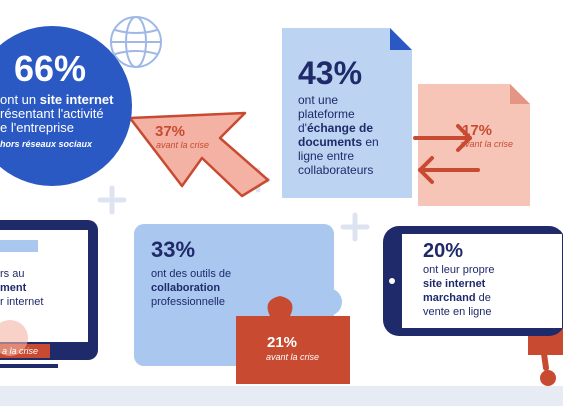 Image resolution: width=563 pixels, height=406 pixels. I want to click on ecommerce-line2-bold: site internet, so click(454, 284).